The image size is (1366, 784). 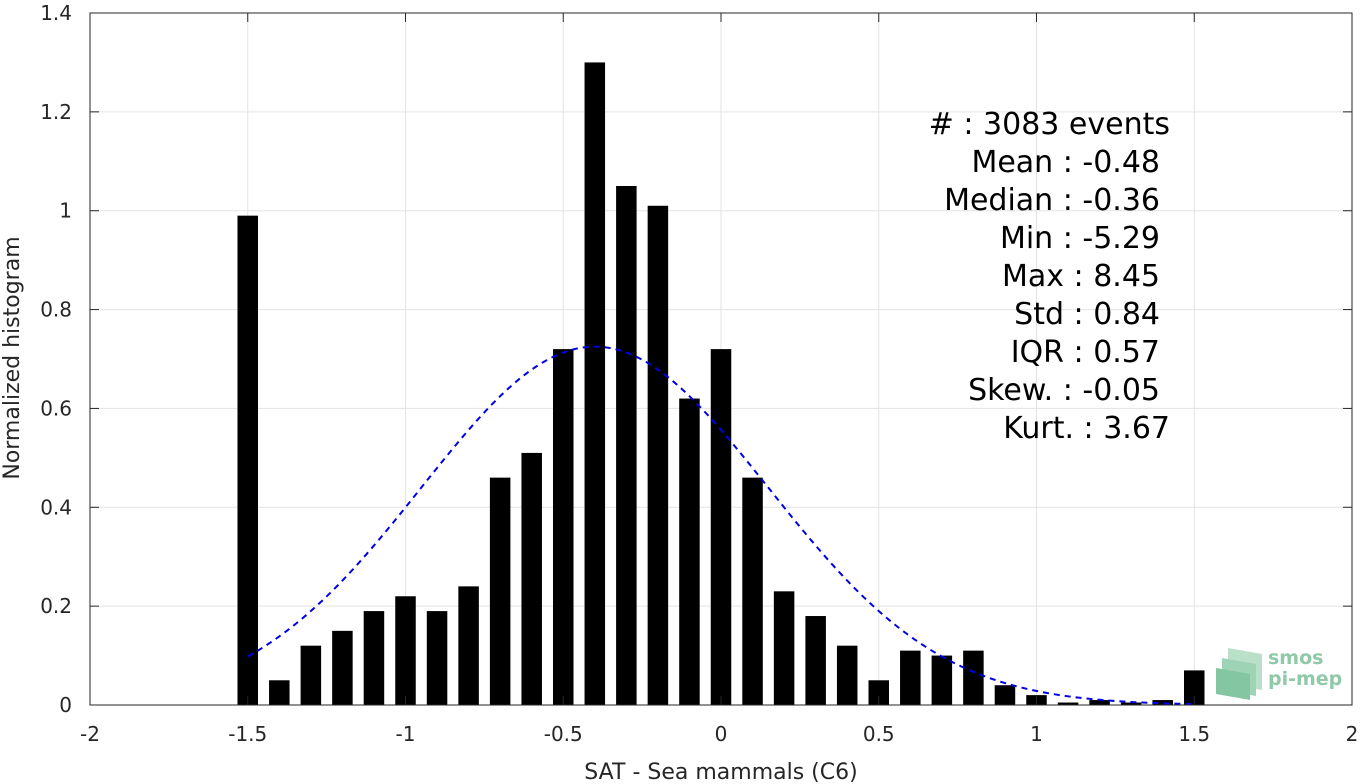 What do you see at coordinates (1305, 679) in the screenshot?
I see `logo-text-pi-mep: pi-mep` at bounding box center [1305, 679].